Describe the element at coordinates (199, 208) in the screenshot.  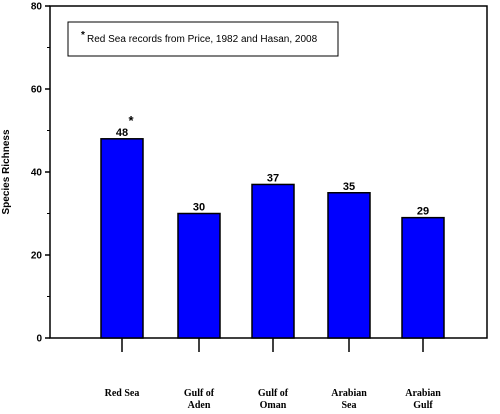
I see `data-label: 30` at that location.